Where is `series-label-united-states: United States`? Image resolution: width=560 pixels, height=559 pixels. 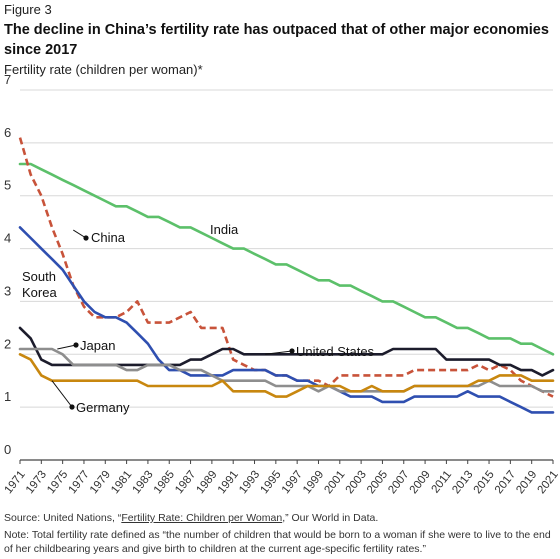 series-label-united-states: United States is located at coordinates (335, 351).